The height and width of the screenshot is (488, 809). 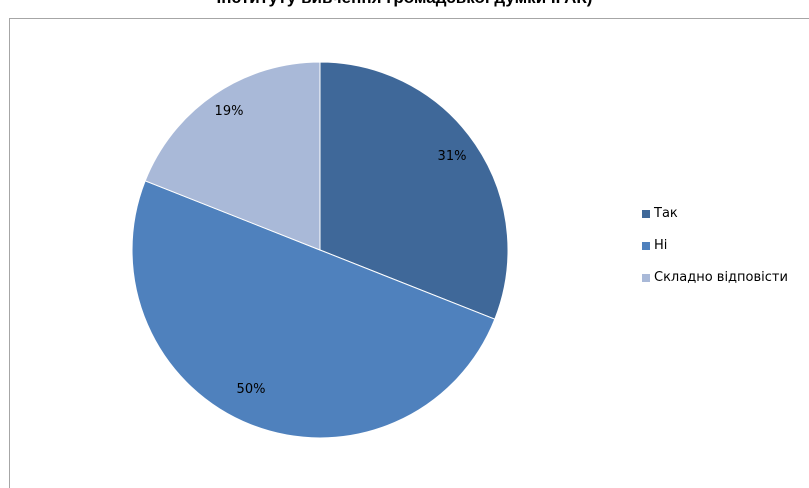 What do you see at coordinates (251, 389) in the screenshot?
I see `data-label-ni: 50%` at bounding box center [251, 389].